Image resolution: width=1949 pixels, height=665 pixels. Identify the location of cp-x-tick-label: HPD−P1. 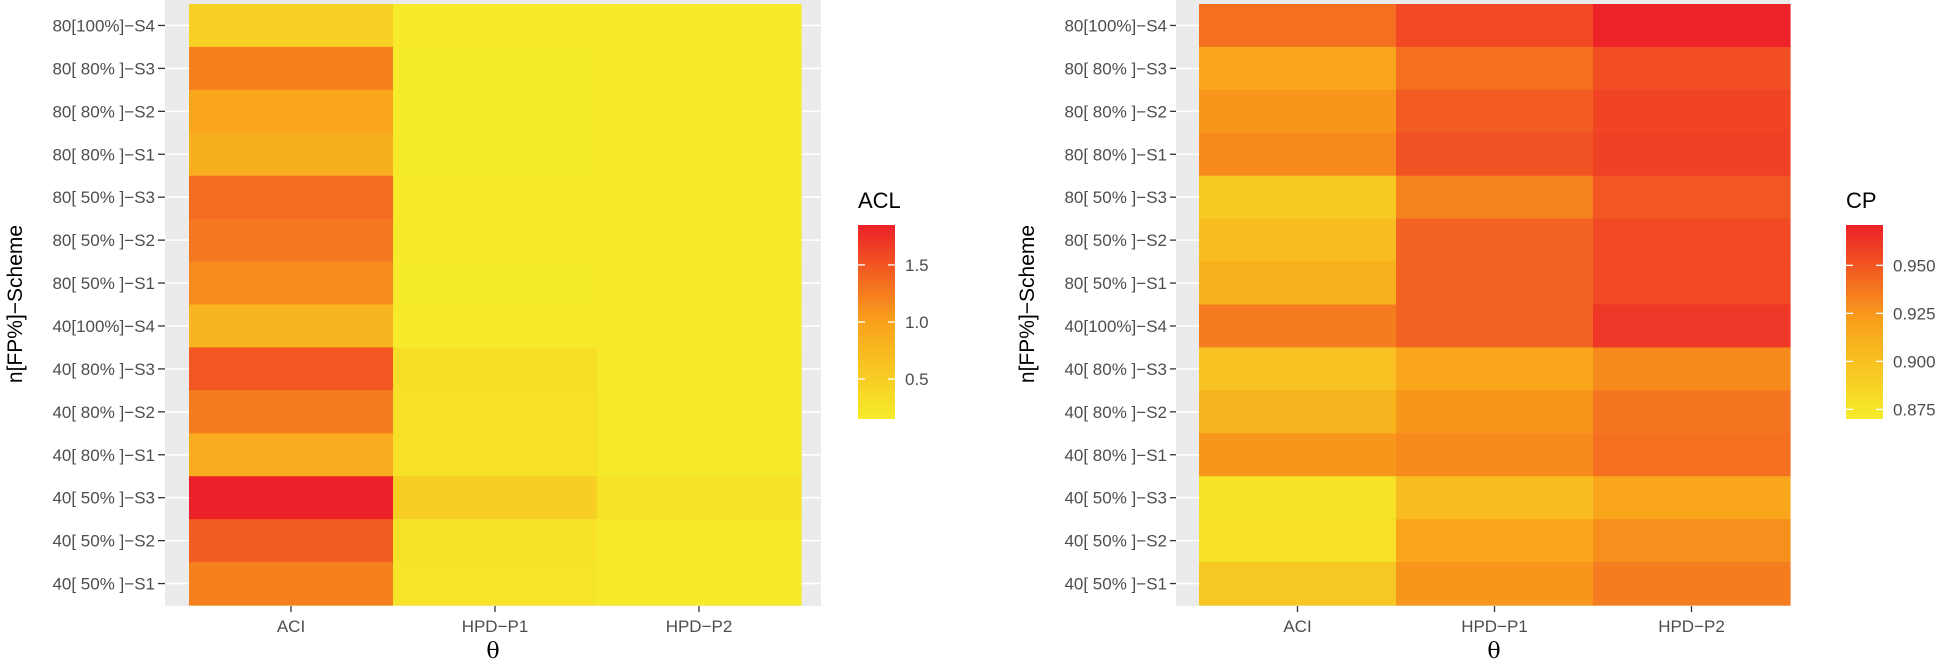
(1494, 626).